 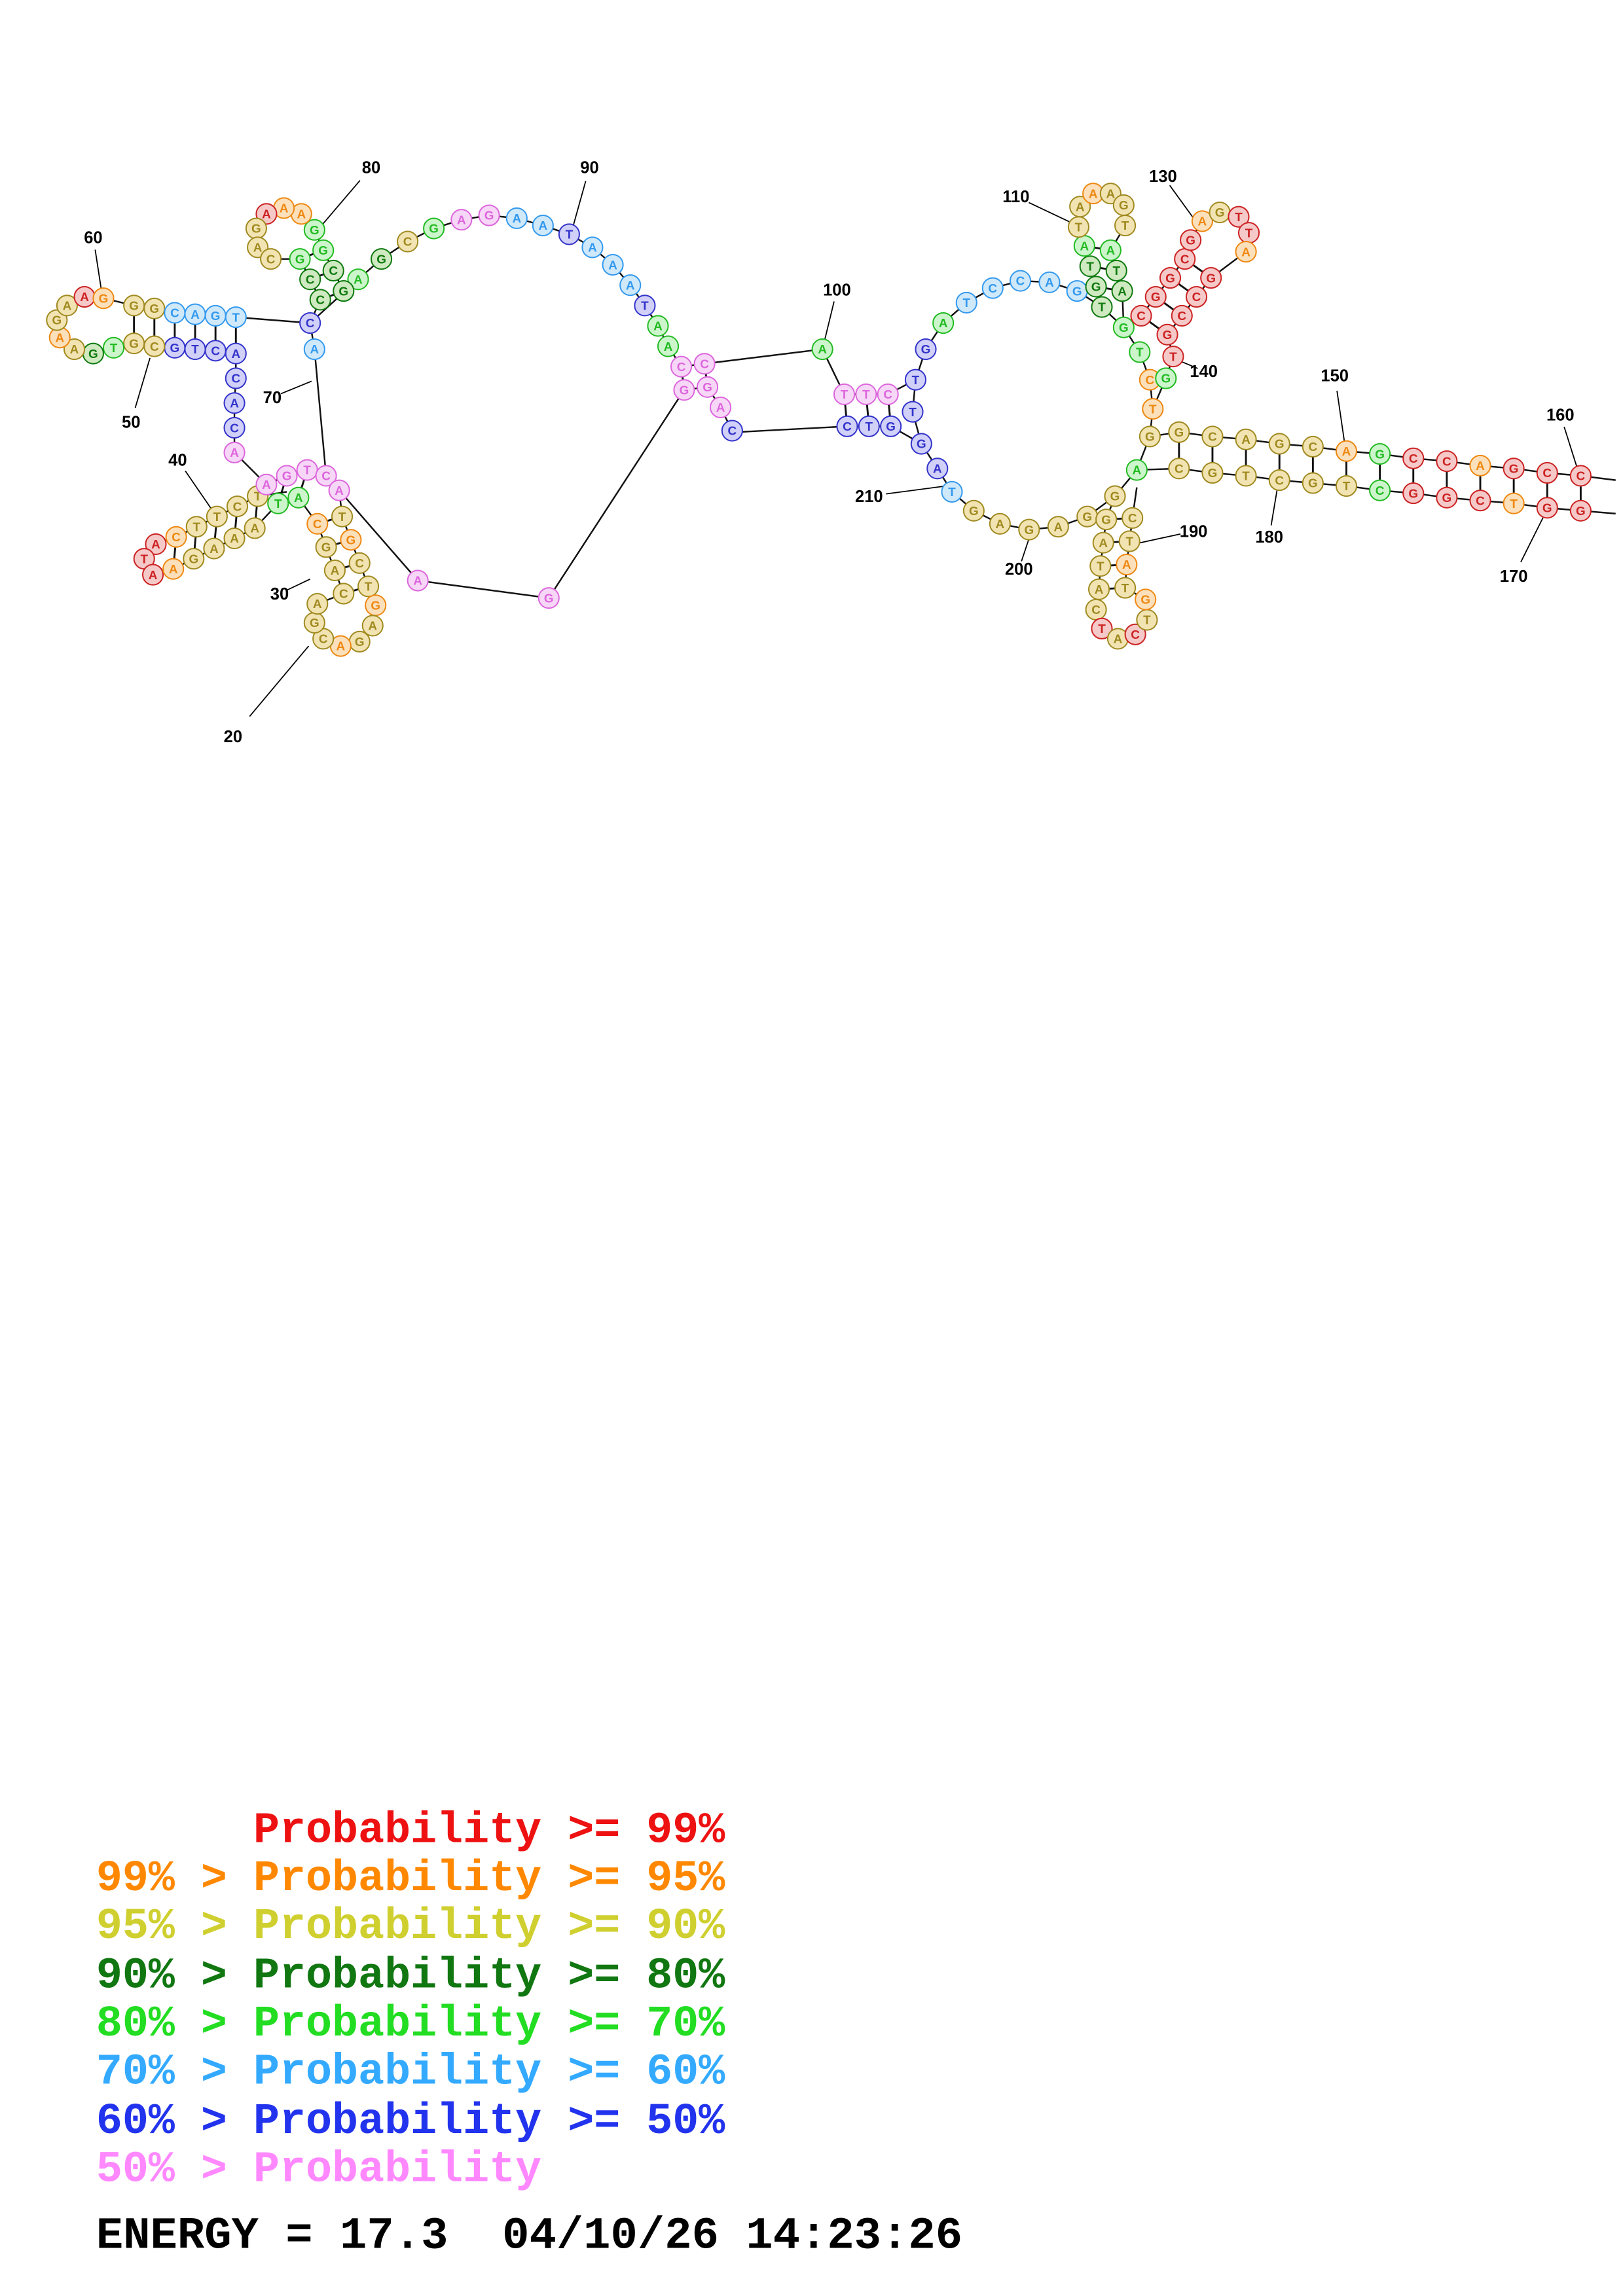 I want to click on position-label-180: 180, so click(x=1269, y=537).